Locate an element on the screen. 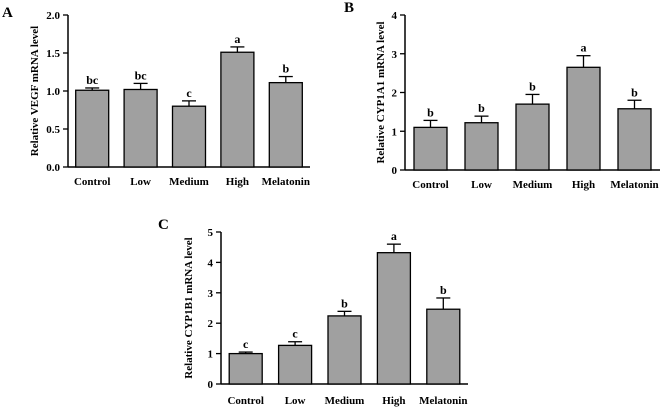 The height and width of the screenshot is (409, 669). panel-label-a: A is located at coordinates (7, 13).